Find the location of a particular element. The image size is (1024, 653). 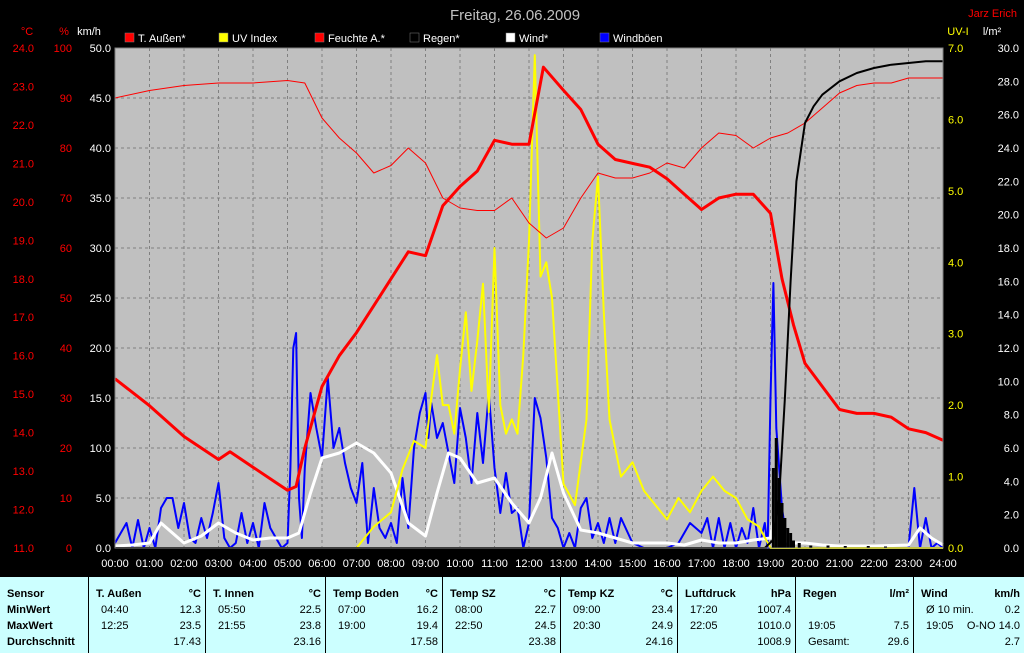

uv-tick: 2.0 is located at coordinates (955, 406).